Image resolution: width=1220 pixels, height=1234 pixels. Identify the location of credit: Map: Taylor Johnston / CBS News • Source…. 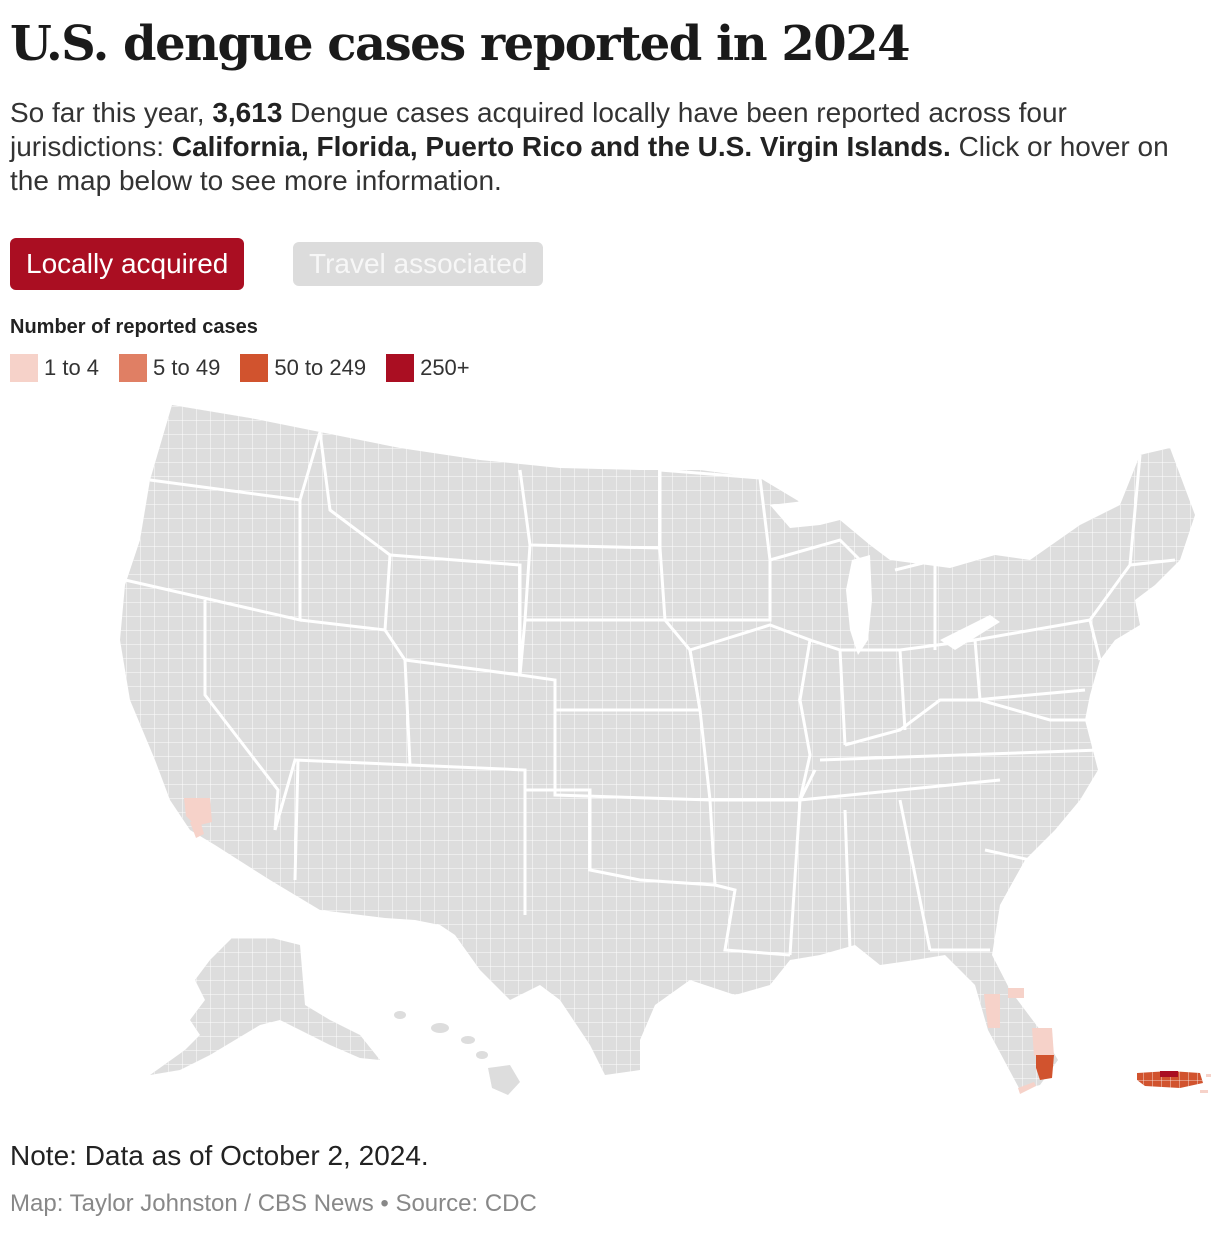
(273, 1203).